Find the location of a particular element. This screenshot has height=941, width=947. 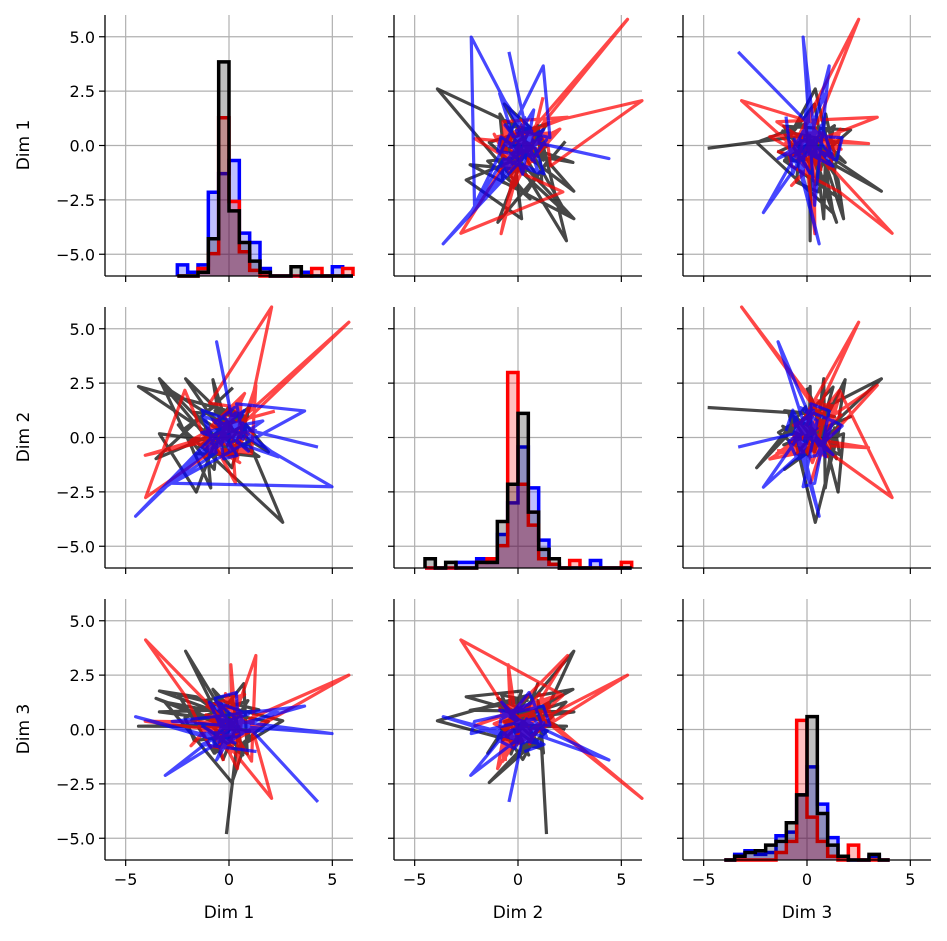

xlabel-col-3: Dim 3 is located at coordinates (807, 913).